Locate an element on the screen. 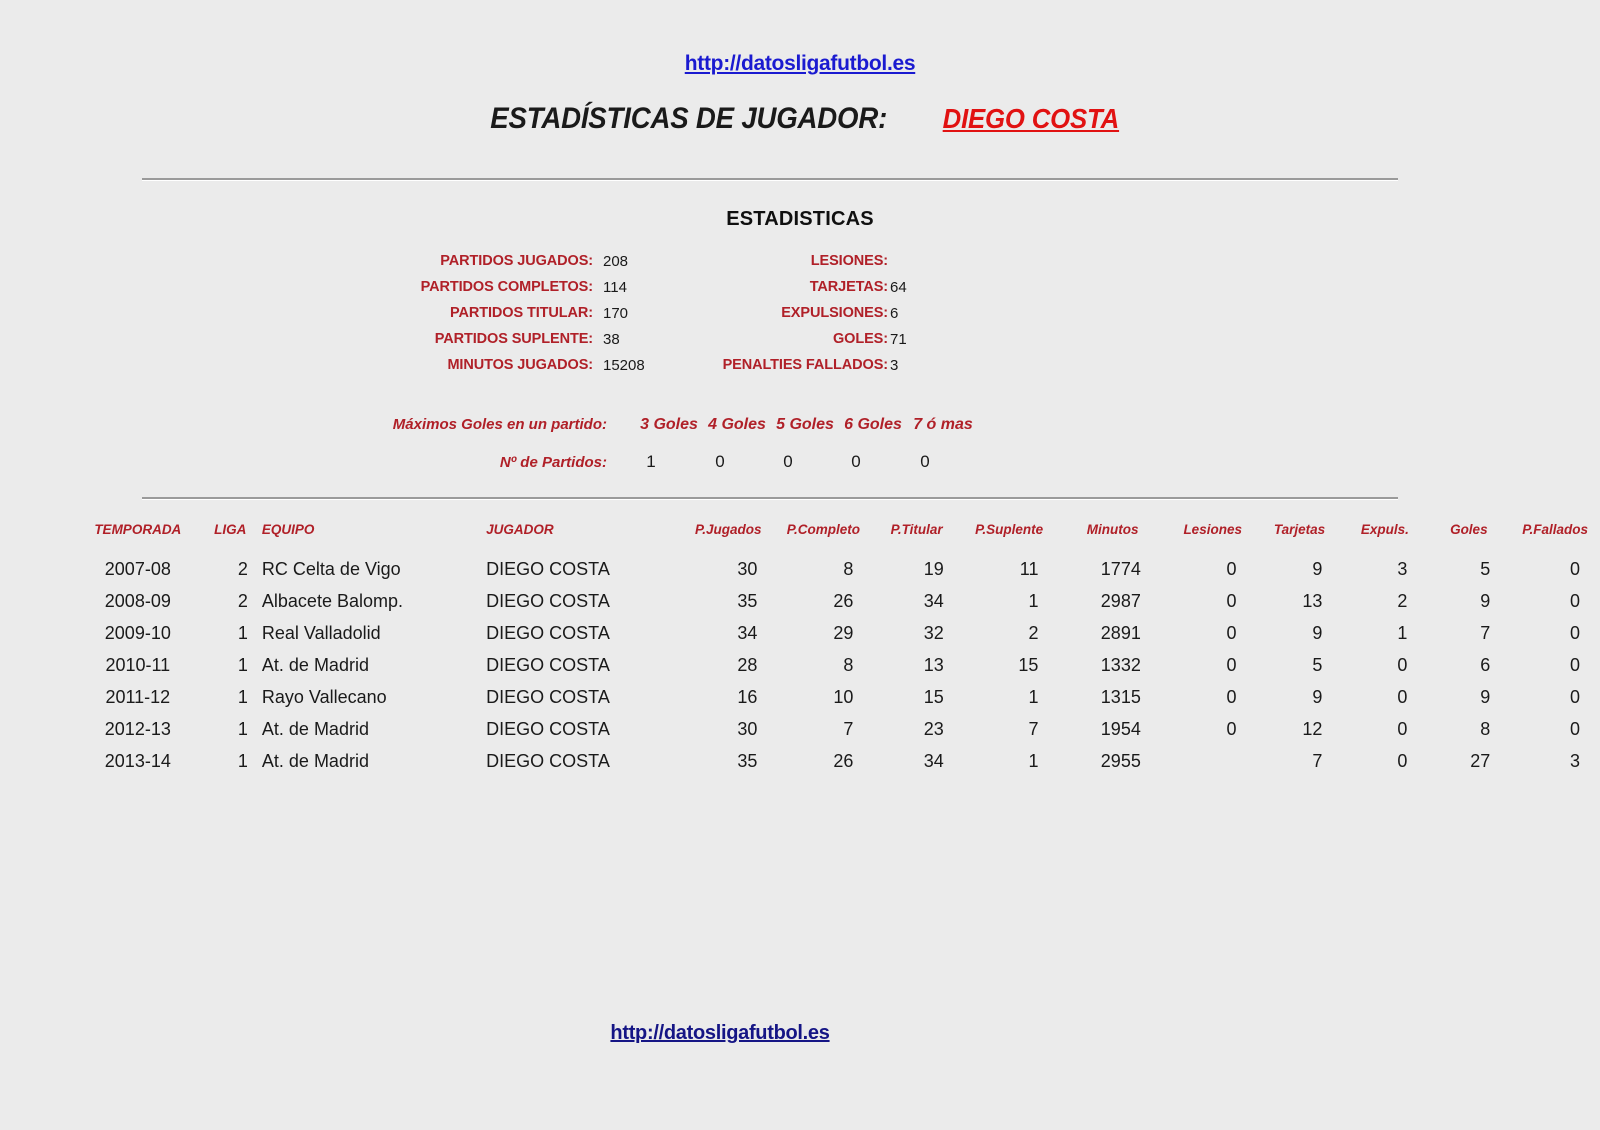  cell-p-suplente: 2 is located at coordinates (1033, 632).